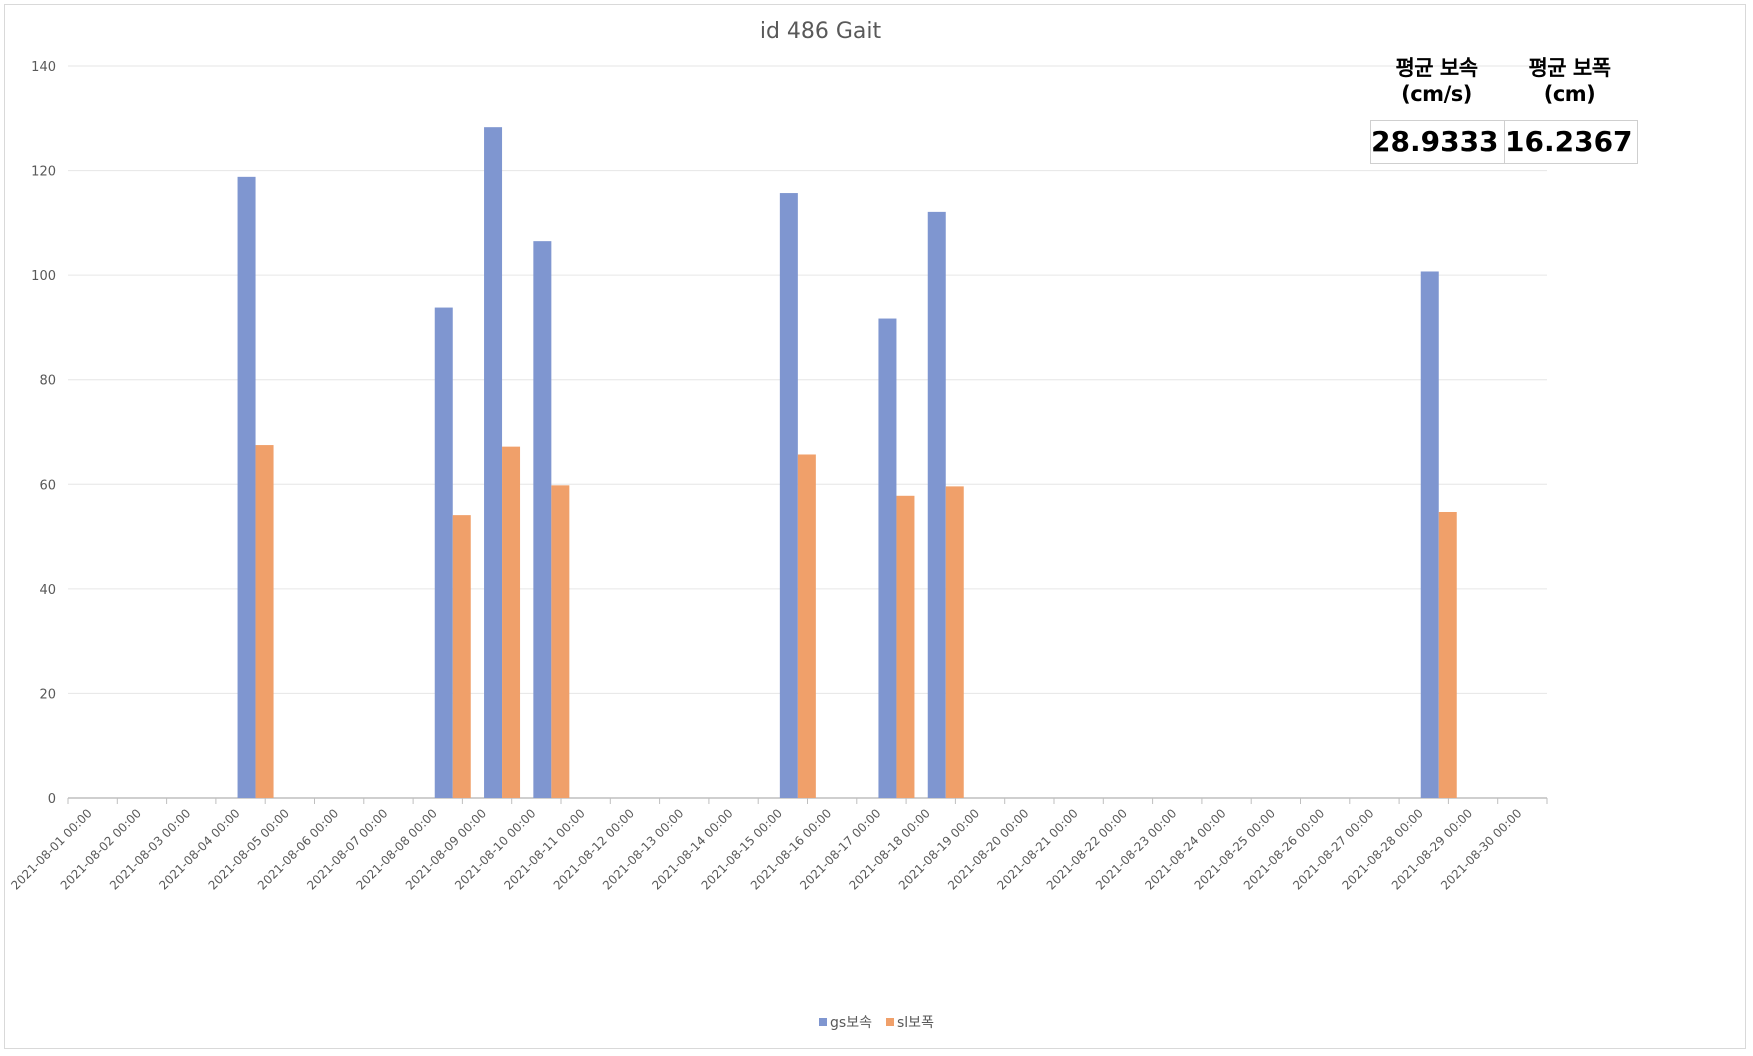 The width and height of the screenshot is (1753, 1056). I want to click on x-tick-label: 2021-08-01 00:00, so click(51, 849).